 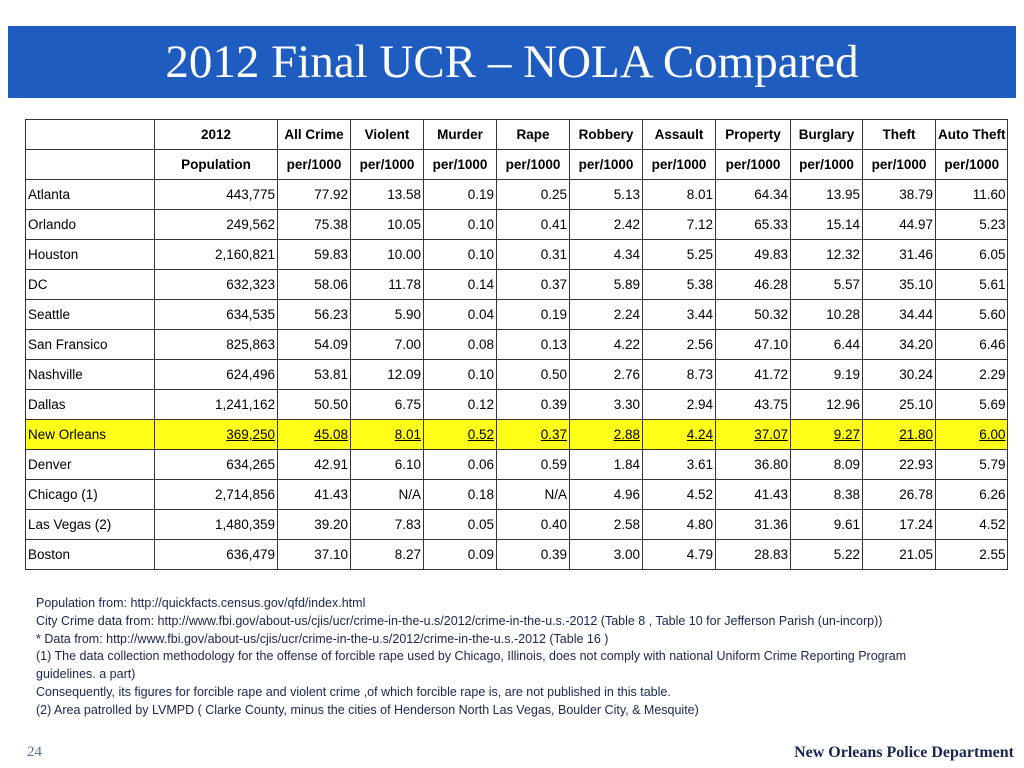 What do you see at coordinates (606, 404) in the screenshot?
I see `table-cell: 3.30` at bounding box center [606, 404].